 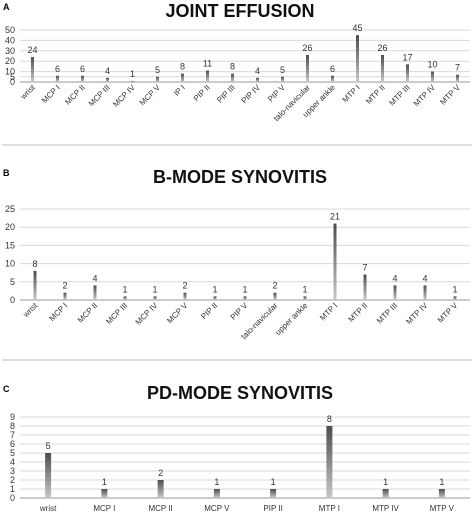 I want to click on x-category-label: MCP IV, so click(x=124, y=96).